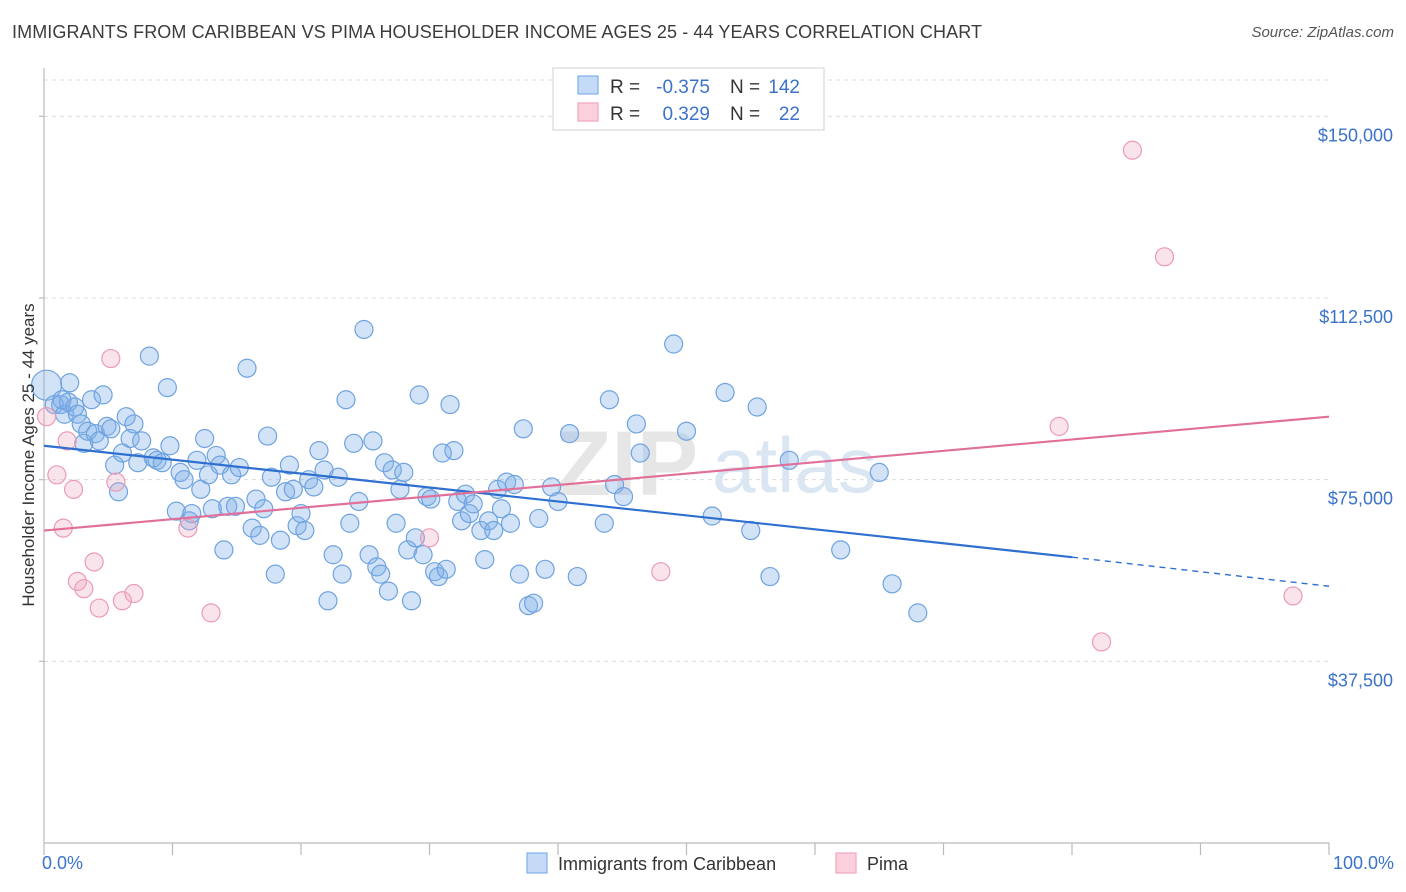  I want to click on pima-trend-line, so click(686, 473).